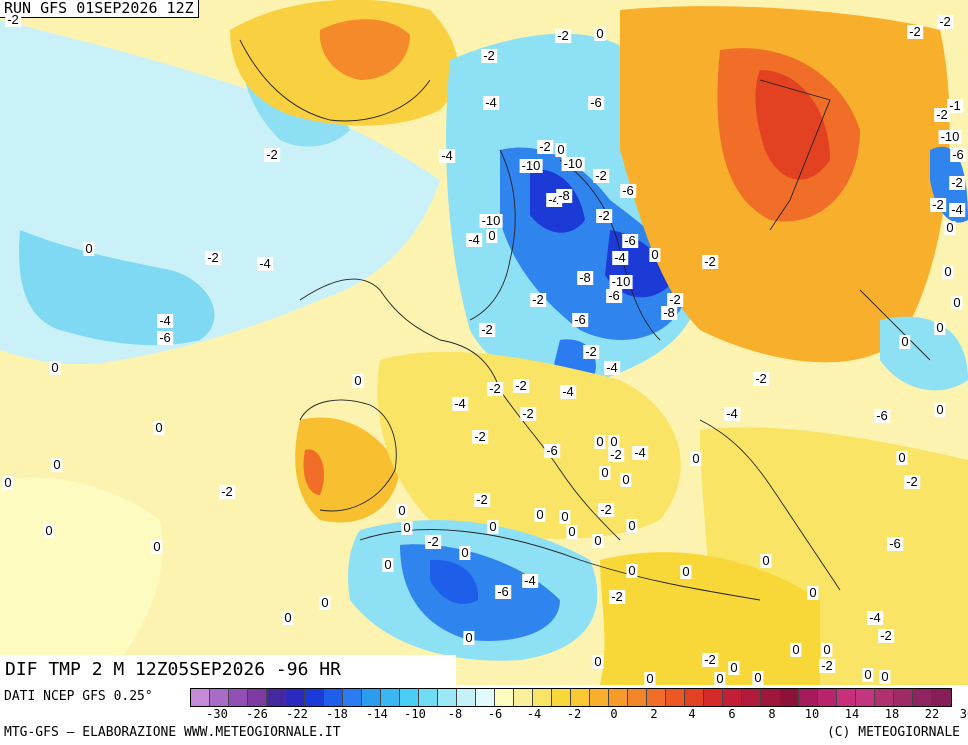  I want to click on colorbar-tick-label: -4, so click(534, 714).